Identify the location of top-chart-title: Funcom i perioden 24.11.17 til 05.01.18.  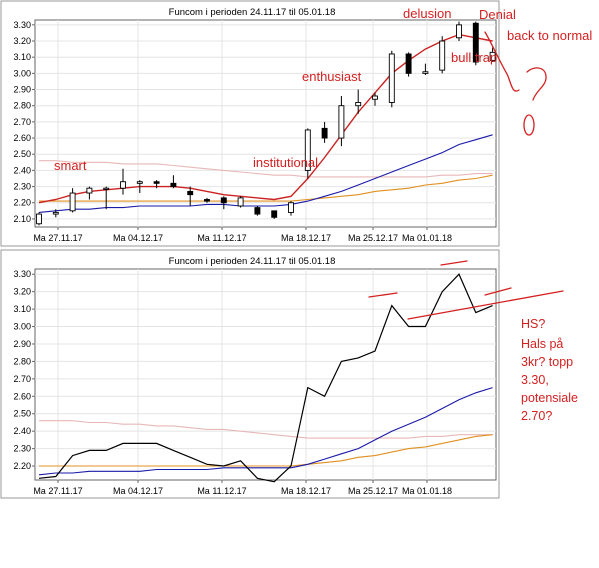
(252, 12).